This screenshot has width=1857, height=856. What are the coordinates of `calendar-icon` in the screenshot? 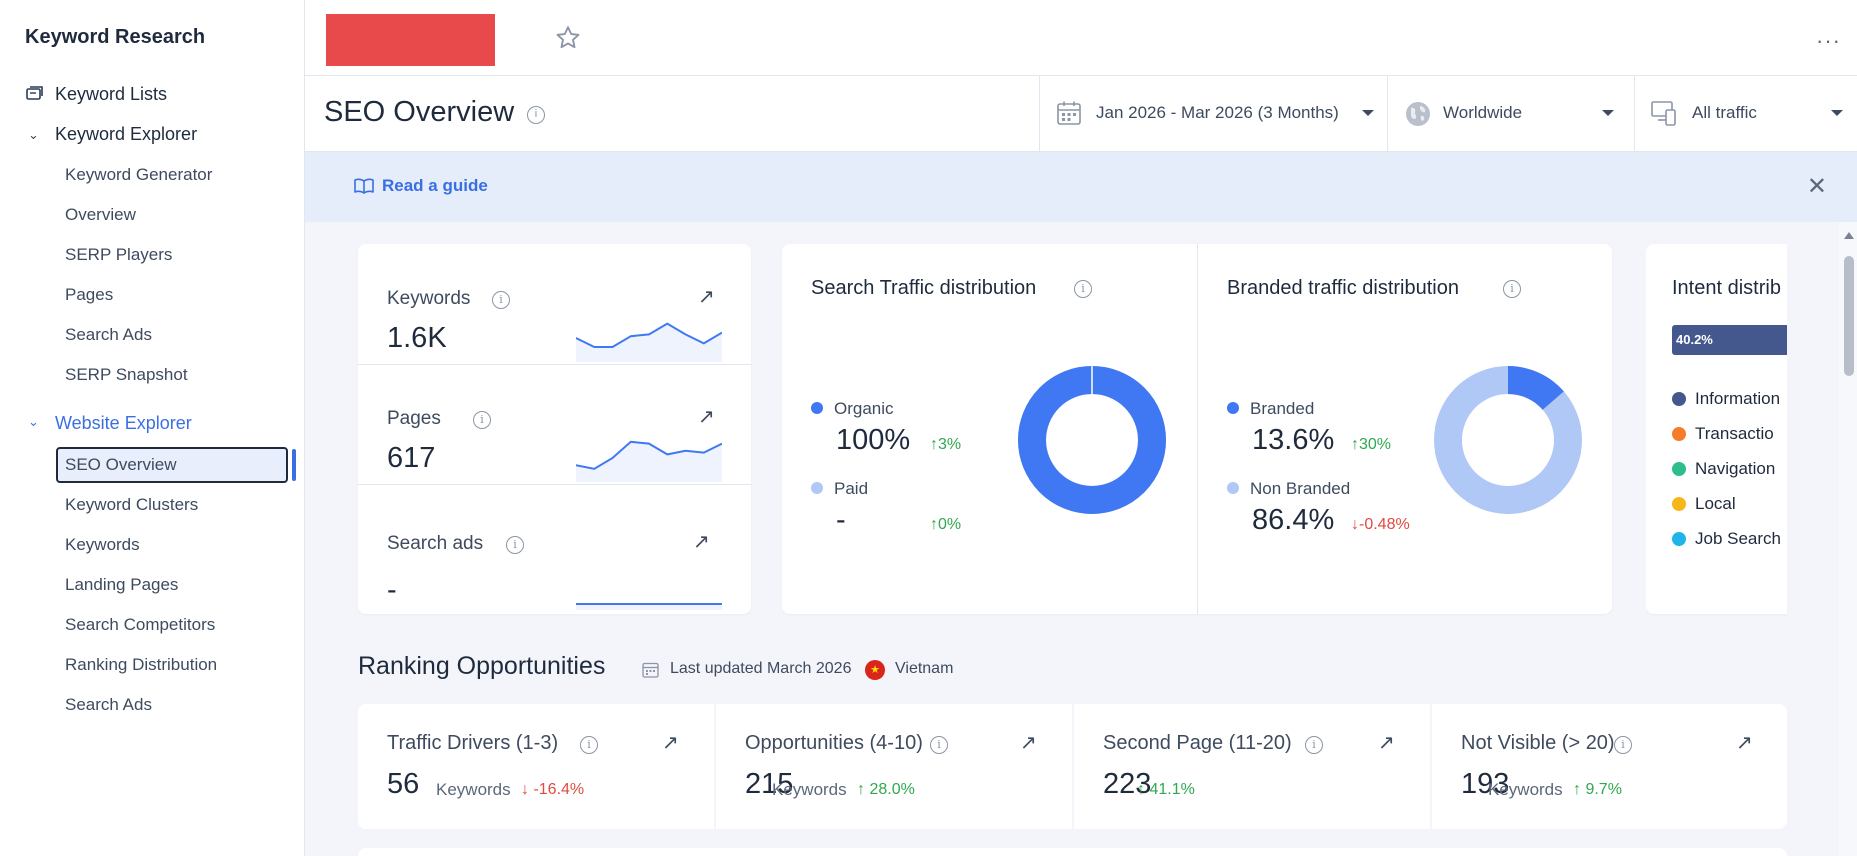 It's located at (650, 670).